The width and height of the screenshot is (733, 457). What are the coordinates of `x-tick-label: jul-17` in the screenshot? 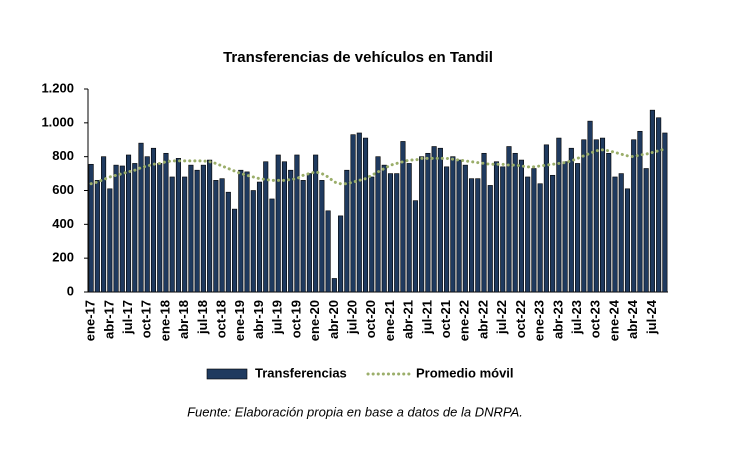 It's located at (127, 317).